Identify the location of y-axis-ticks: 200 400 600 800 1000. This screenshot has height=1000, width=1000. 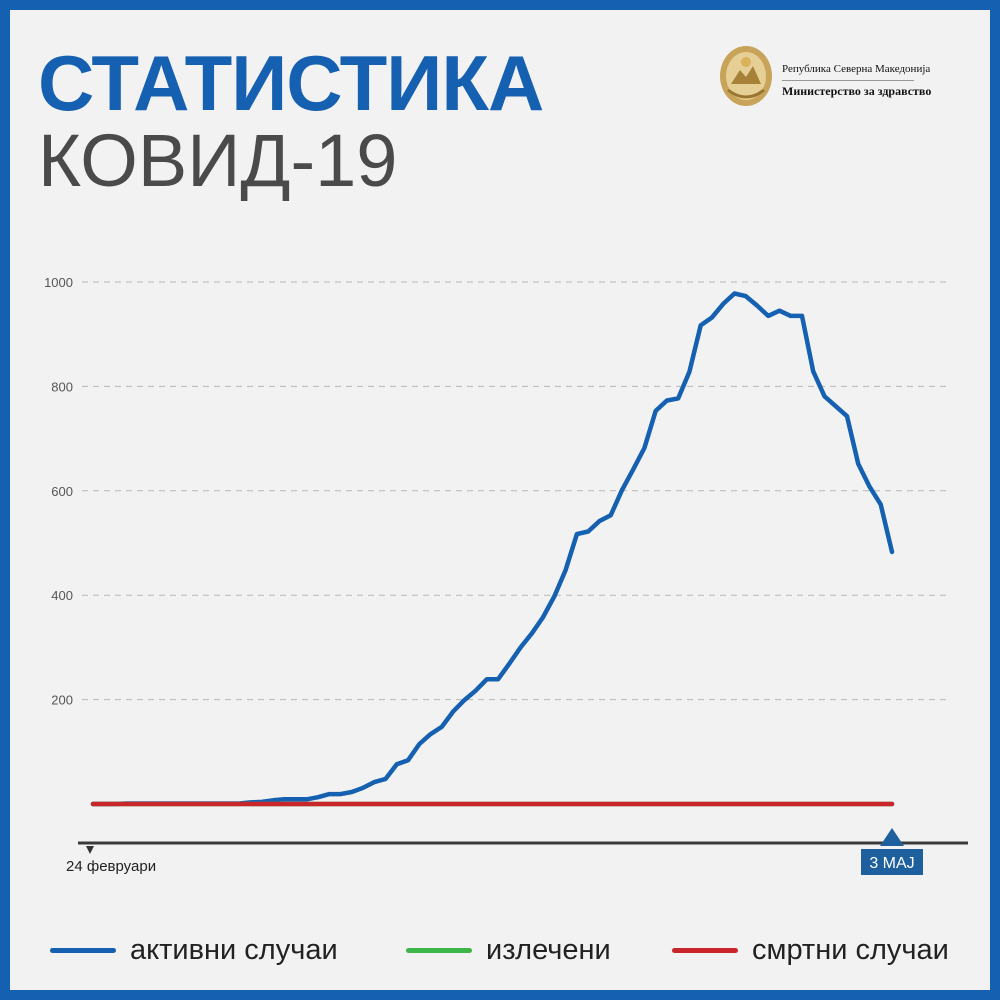
(58, 491).